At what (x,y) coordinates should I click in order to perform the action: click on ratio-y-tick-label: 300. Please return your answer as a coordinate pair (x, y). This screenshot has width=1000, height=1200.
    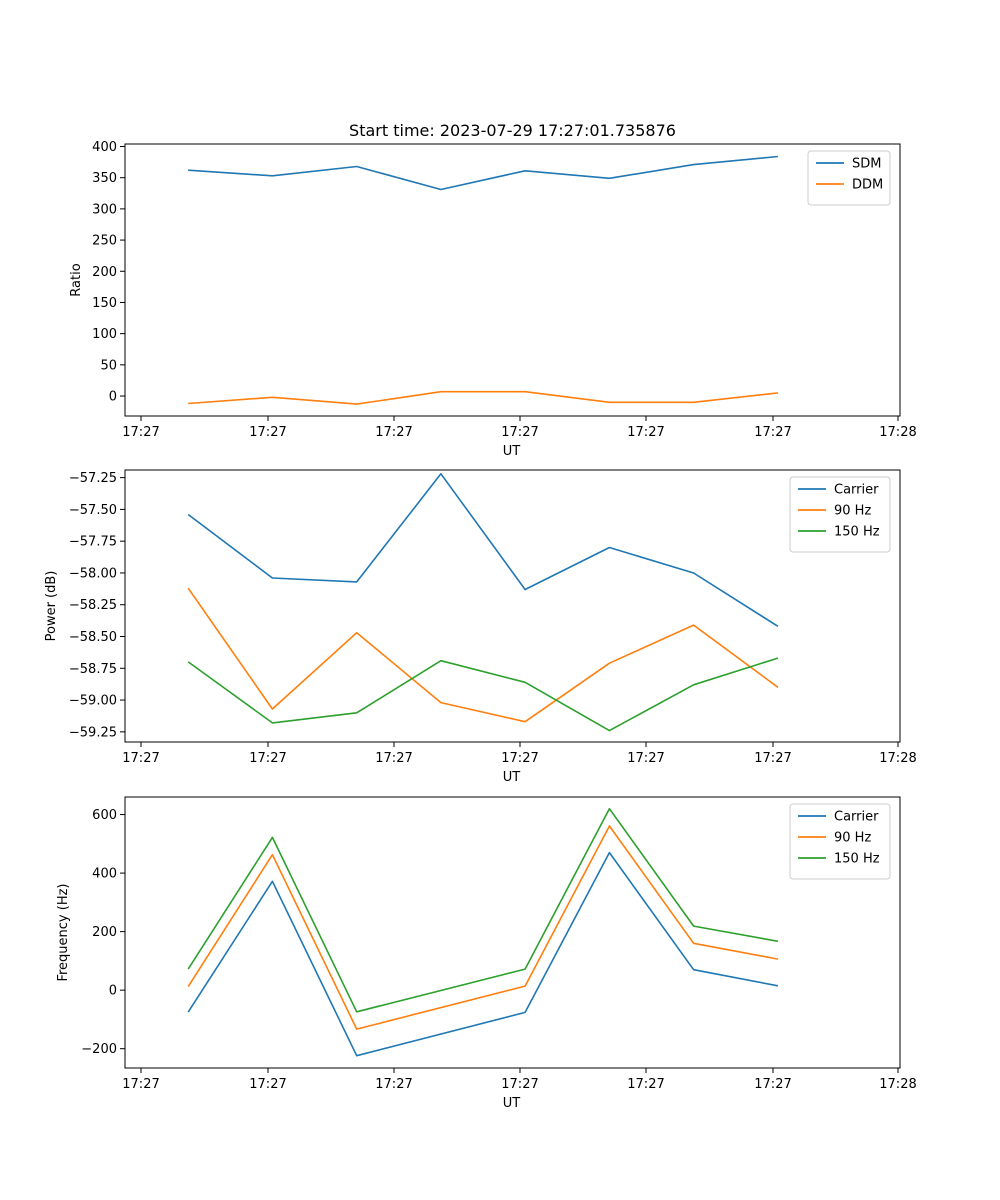
    Looking at the image, I should click on (104, 209).